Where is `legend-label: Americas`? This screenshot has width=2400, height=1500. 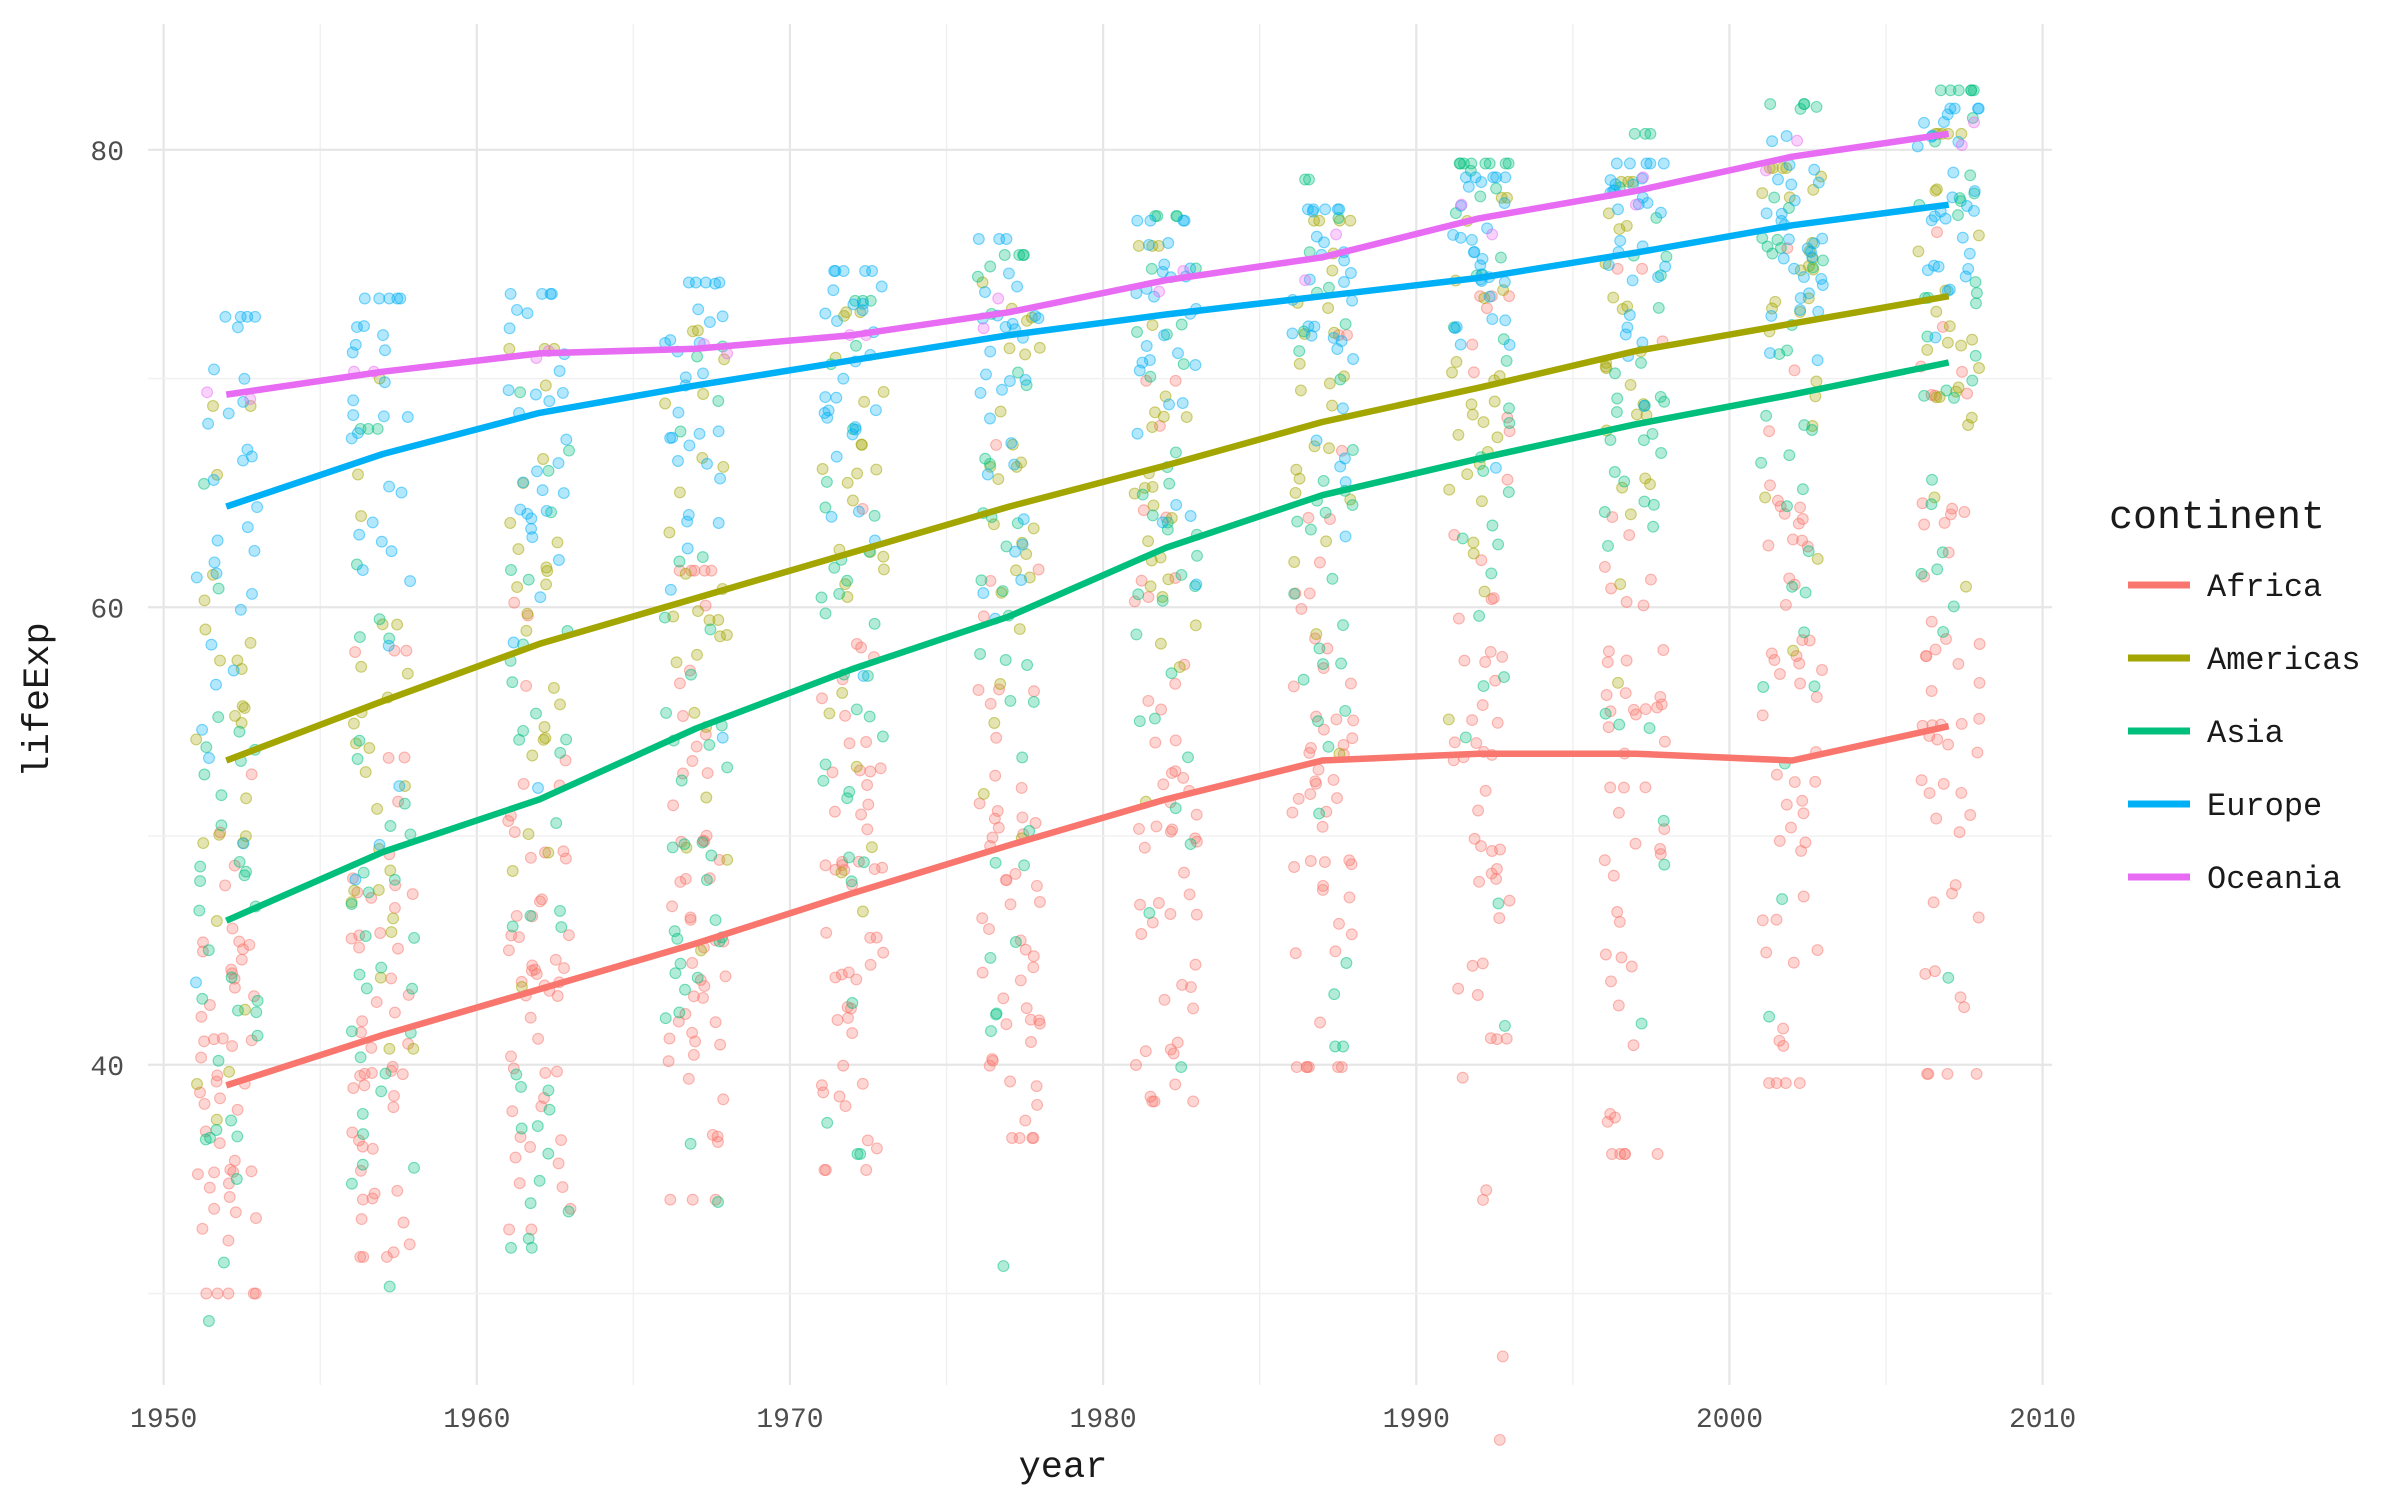
legend-label: Americas is located at coordinates (2284, 660).